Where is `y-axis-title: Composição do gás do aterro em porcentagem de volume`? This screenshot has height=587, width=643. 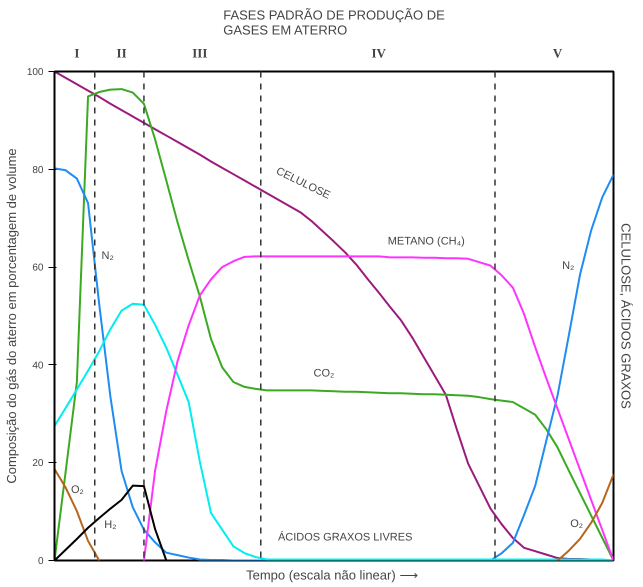 y-axis-title: Composição do gás do aterro em porcentagem de volume is located at coordinates (11, 316).